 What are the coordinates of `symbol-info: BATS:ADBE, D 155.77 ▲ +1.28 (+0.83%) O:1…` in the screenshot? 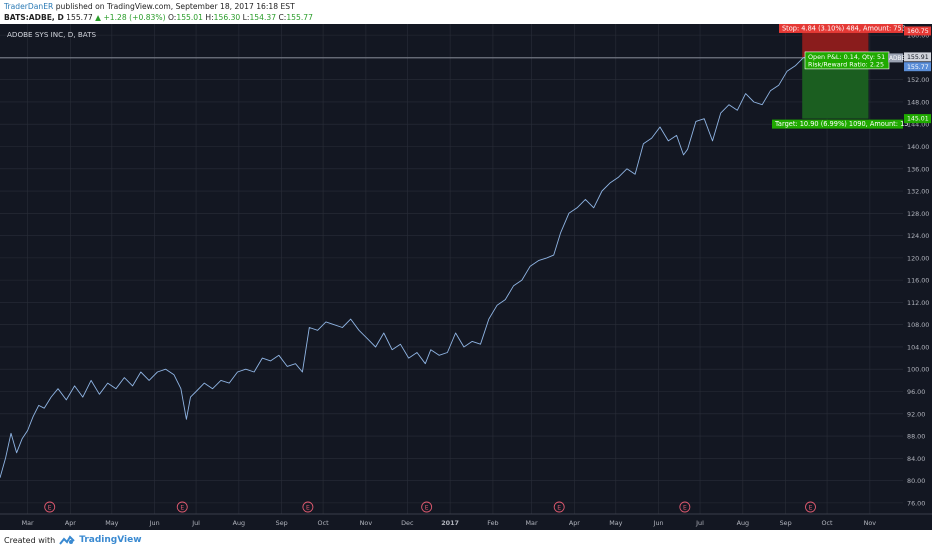 It's located at (158, 17).